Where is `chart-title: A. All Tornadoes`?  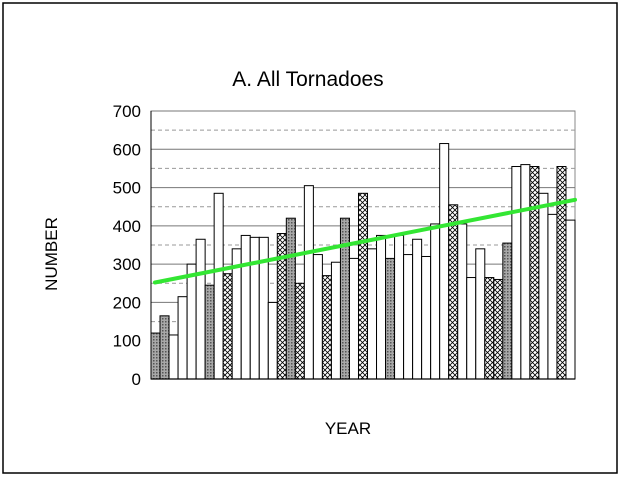
chart-title: A. All Tornadoes is located at coordinates (307, 79).